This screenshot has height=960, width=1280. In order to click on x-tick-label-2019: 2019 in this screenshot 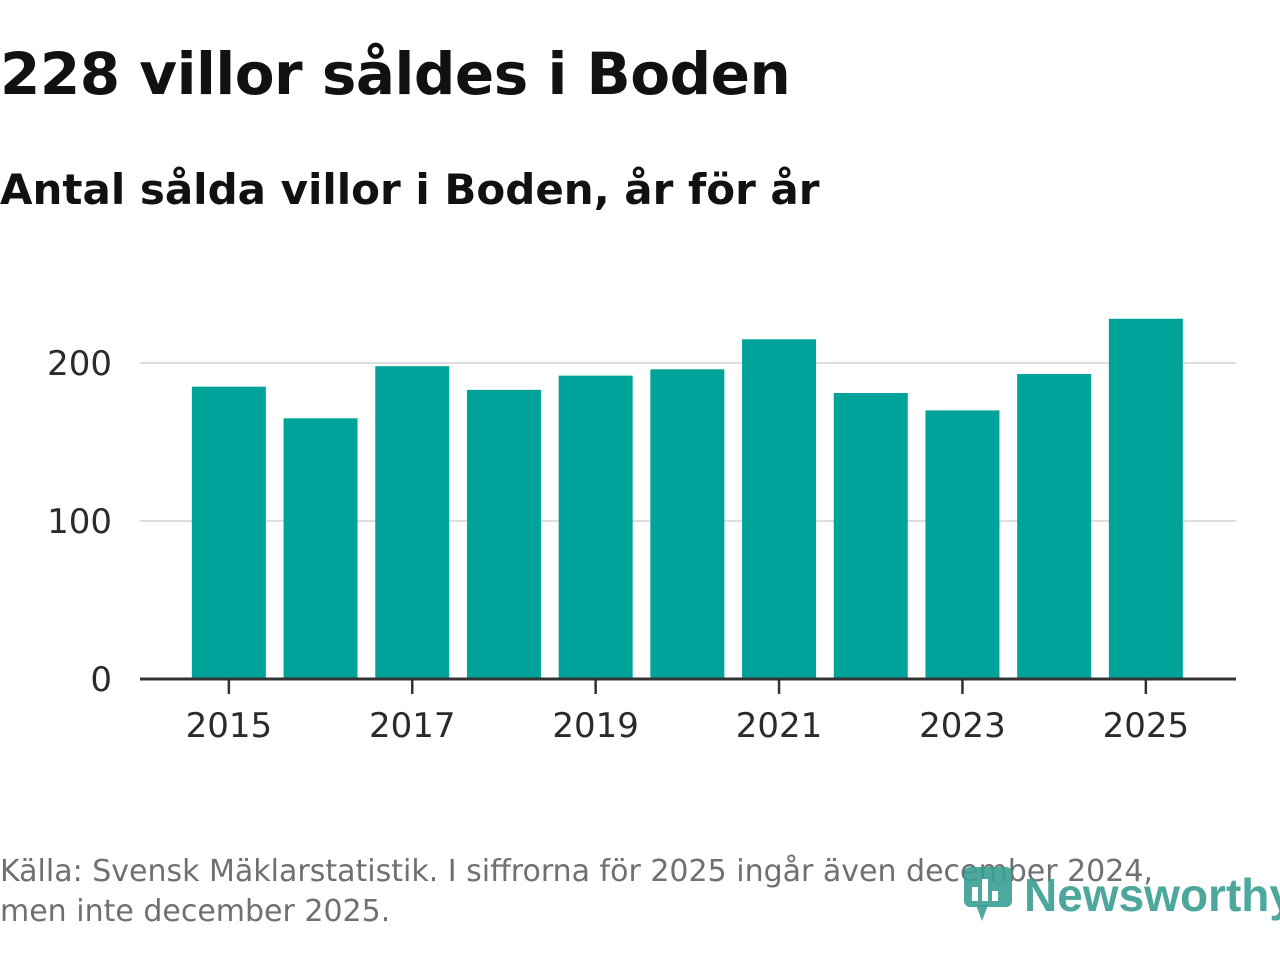, I will do `click(595, 726)`.